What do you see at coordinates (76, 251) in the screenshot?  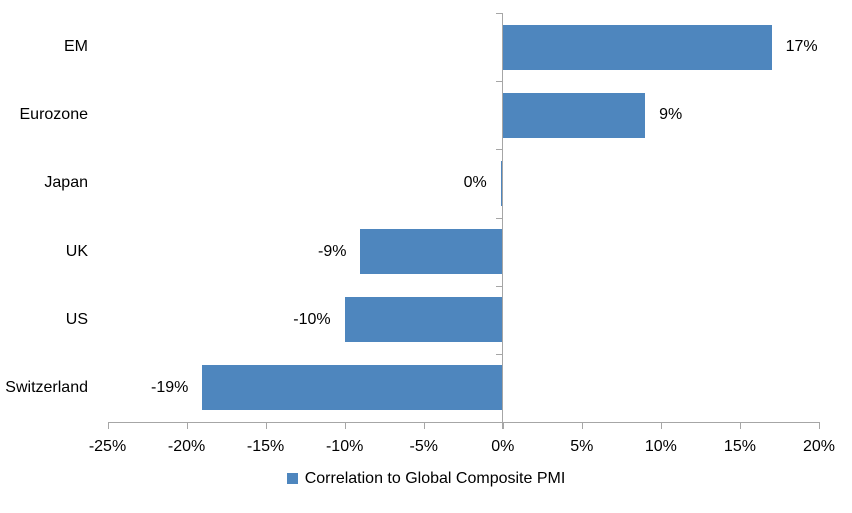 I see `category-label: UK` at bounding box center [76, 251].